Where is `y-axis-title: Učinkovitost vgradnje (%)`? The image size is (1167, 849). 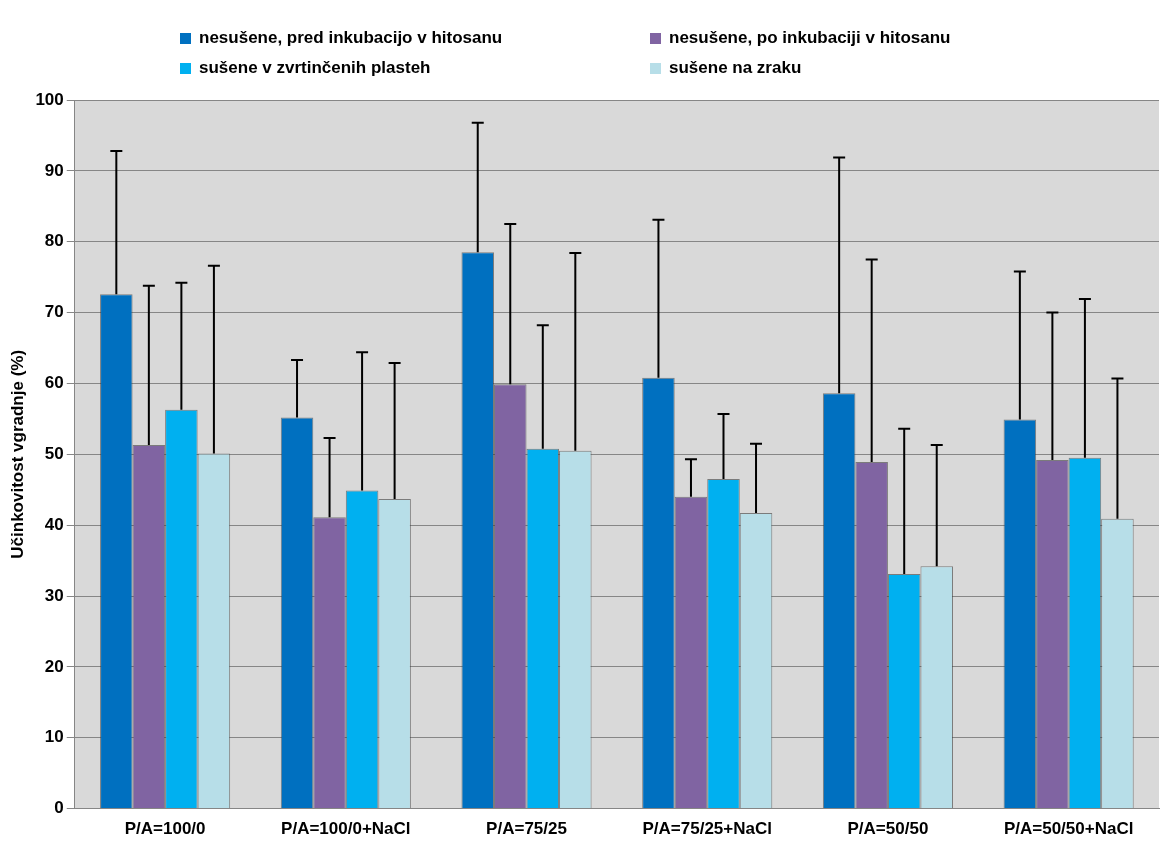
y-axis-title: Učinkovitost vgradnje (%) is located at coordinates (17, 454).